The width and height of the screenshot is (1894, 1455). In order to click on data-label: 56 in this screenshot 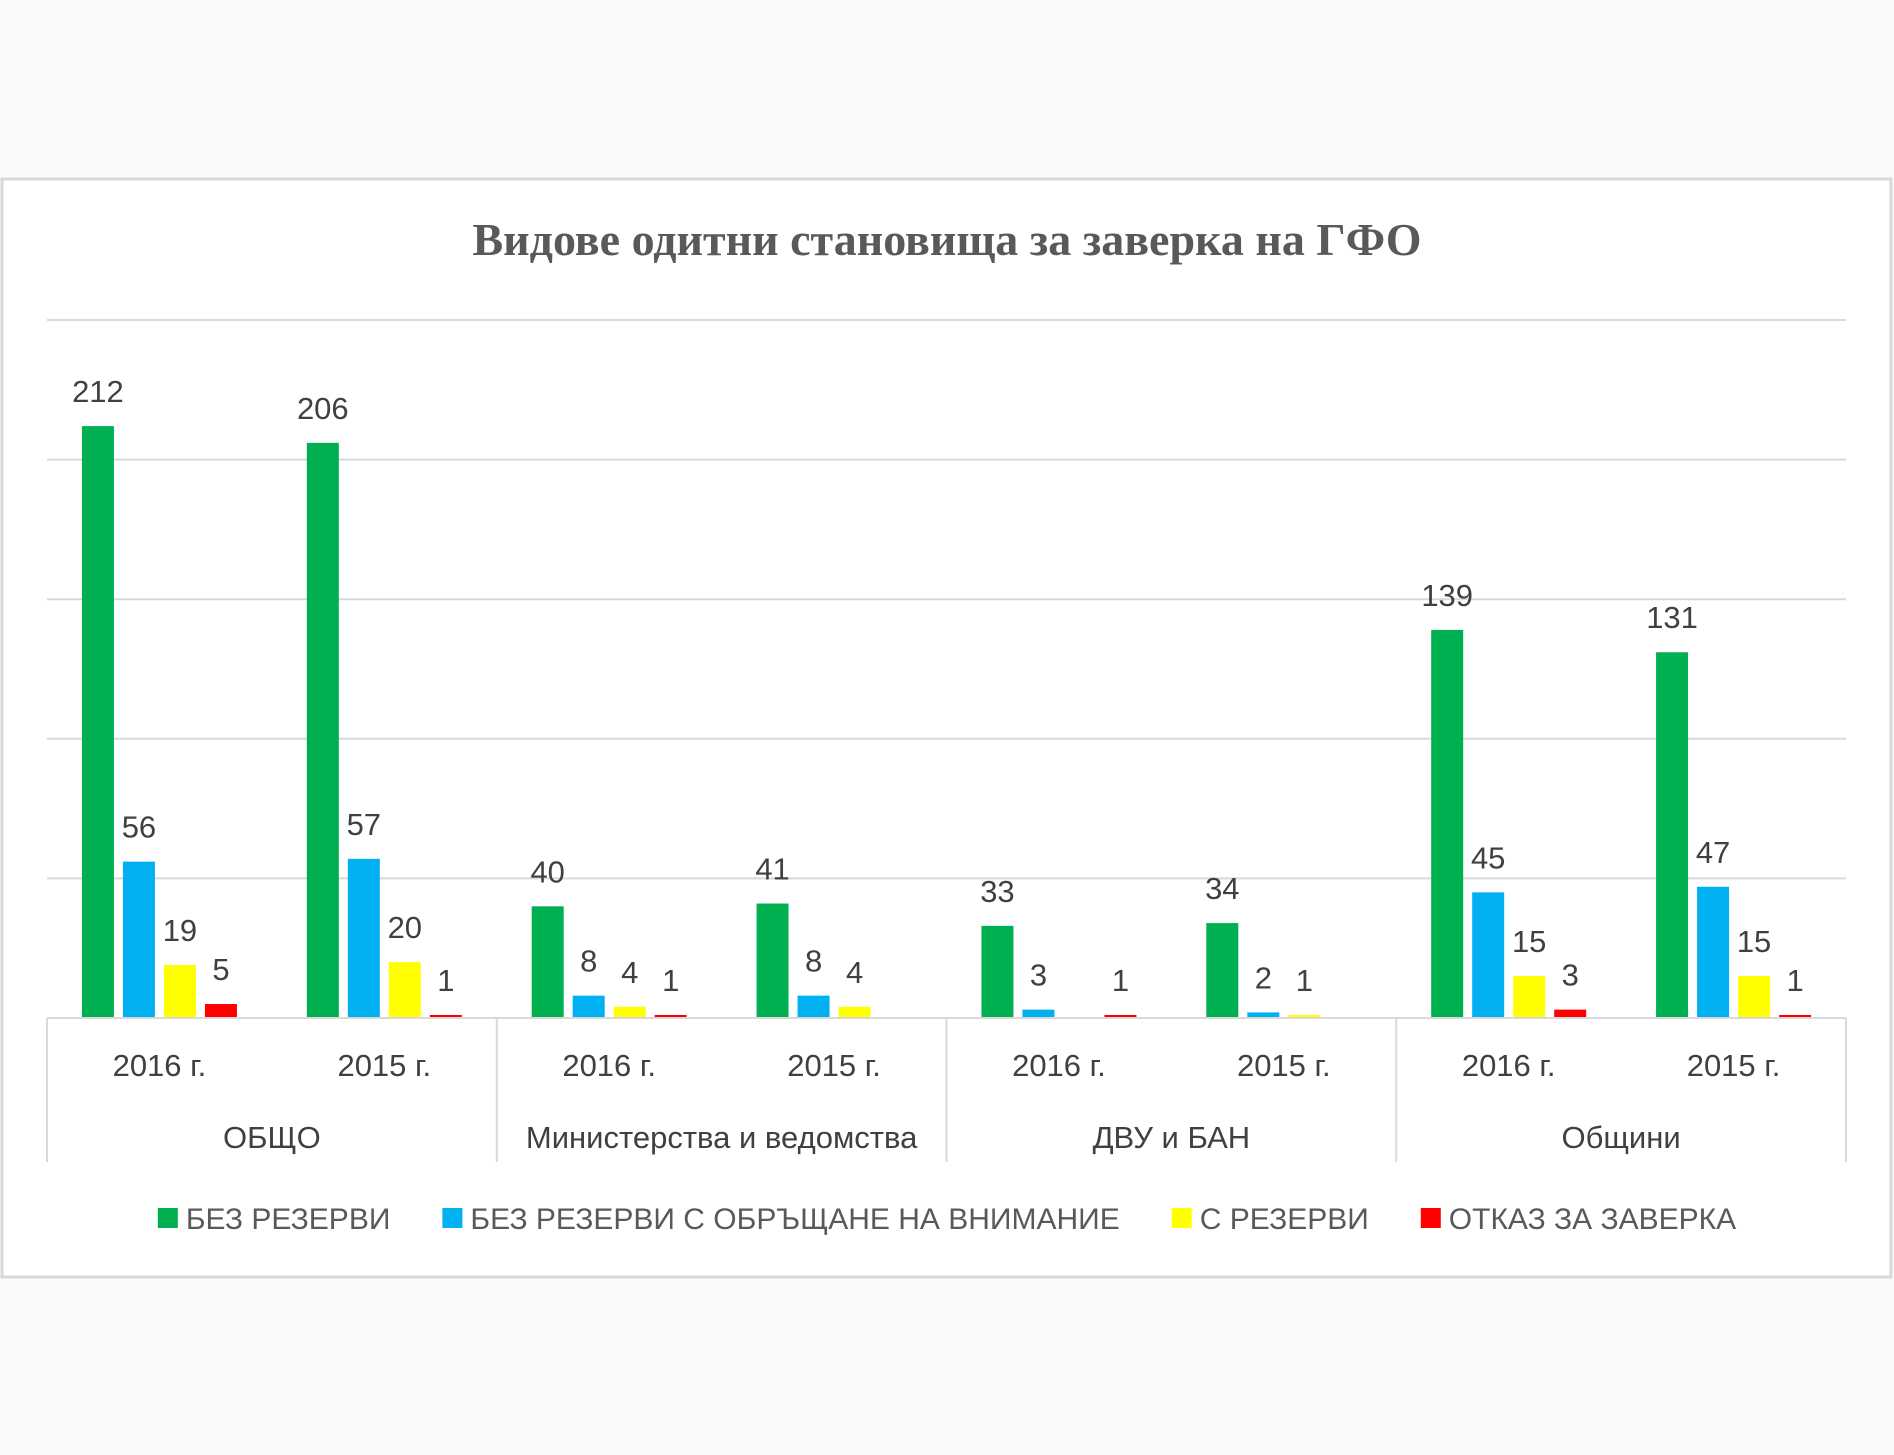, I will do `click(139, 827)`.